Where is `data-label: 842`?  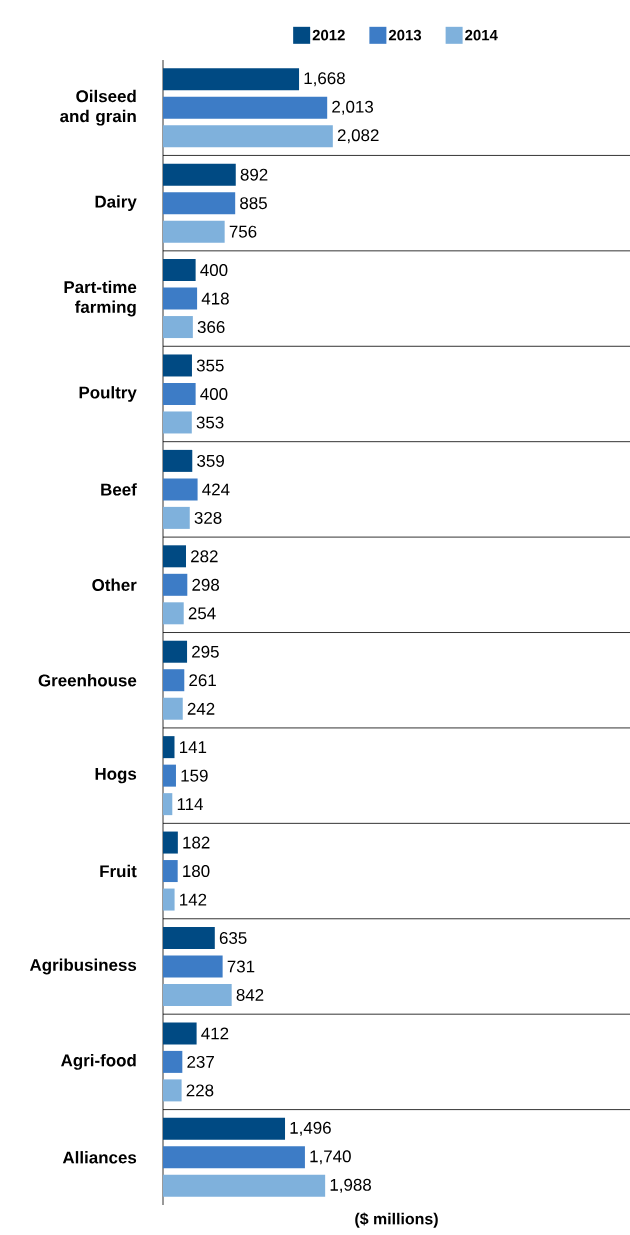
data-label: 842 is located at coordinates (250, 994).